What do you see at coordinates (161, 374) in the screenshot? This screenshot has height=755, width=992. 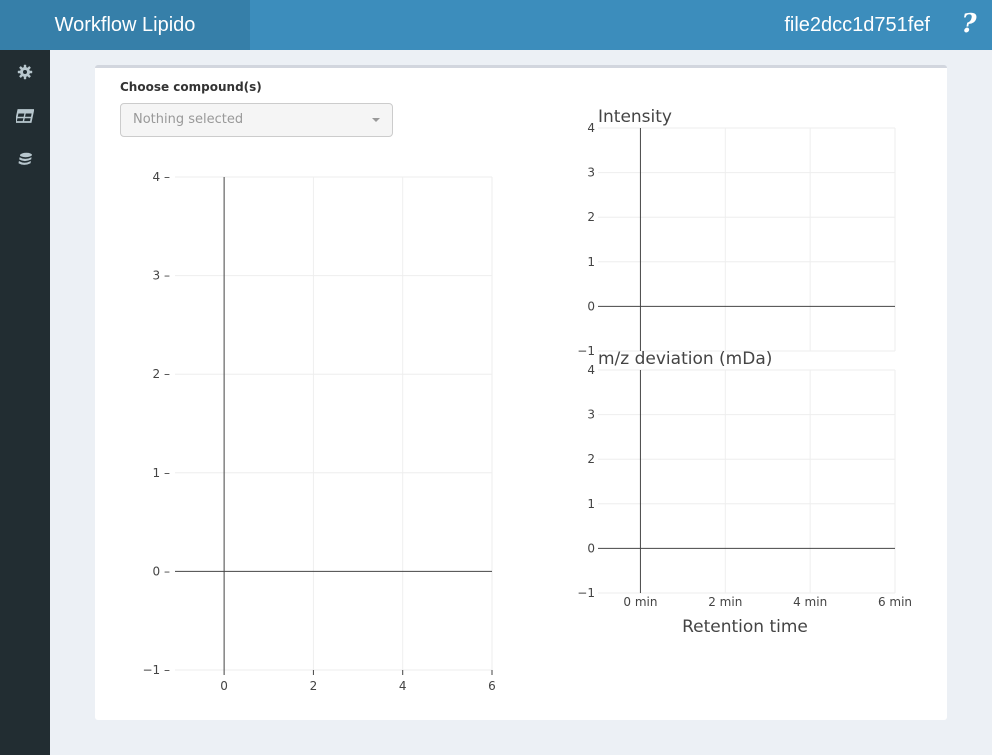 I see `chart1-y-tick-label: 2 –` at bounding box center [161, 374].